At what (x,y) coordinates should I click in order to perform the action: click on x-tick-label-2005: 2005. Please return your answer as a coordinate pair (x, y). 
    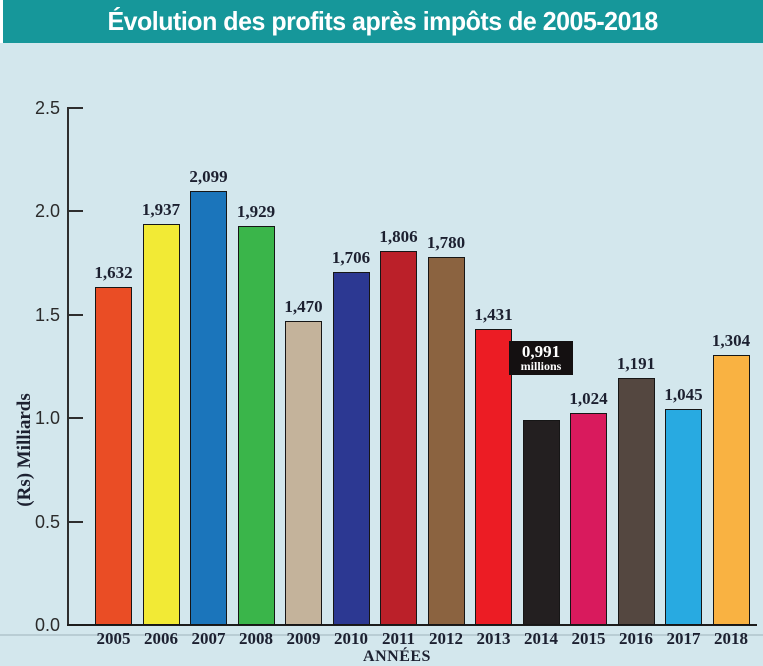
    Looking at the image, I should click on (113, 638).